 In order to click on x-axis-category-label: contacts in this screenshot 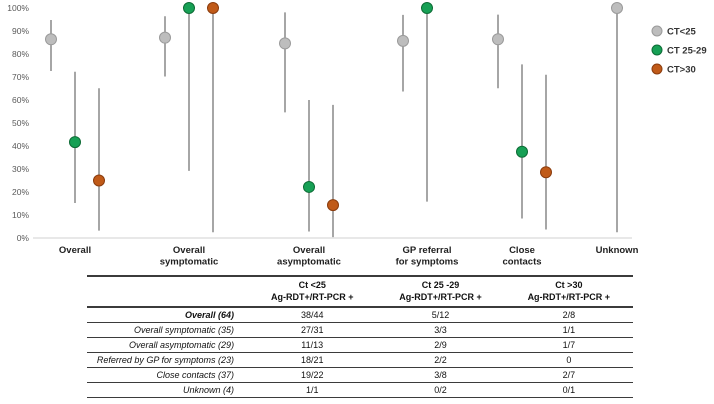, I will do `click(521, 262)`.